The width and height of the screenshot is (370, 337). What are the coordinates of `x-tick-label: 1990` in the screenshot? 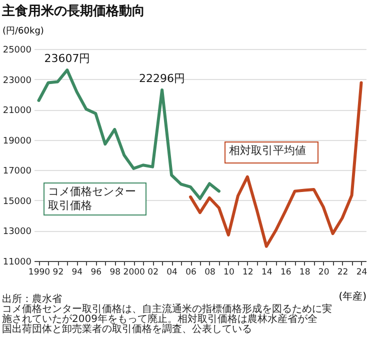 It's located at (39, 273).